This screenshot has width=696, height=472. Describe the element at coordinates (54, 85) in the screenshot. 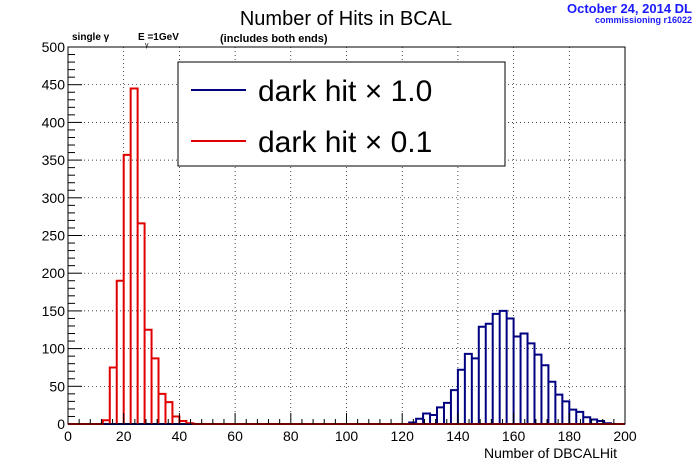

I see `y-tick-label: 450` at that location.